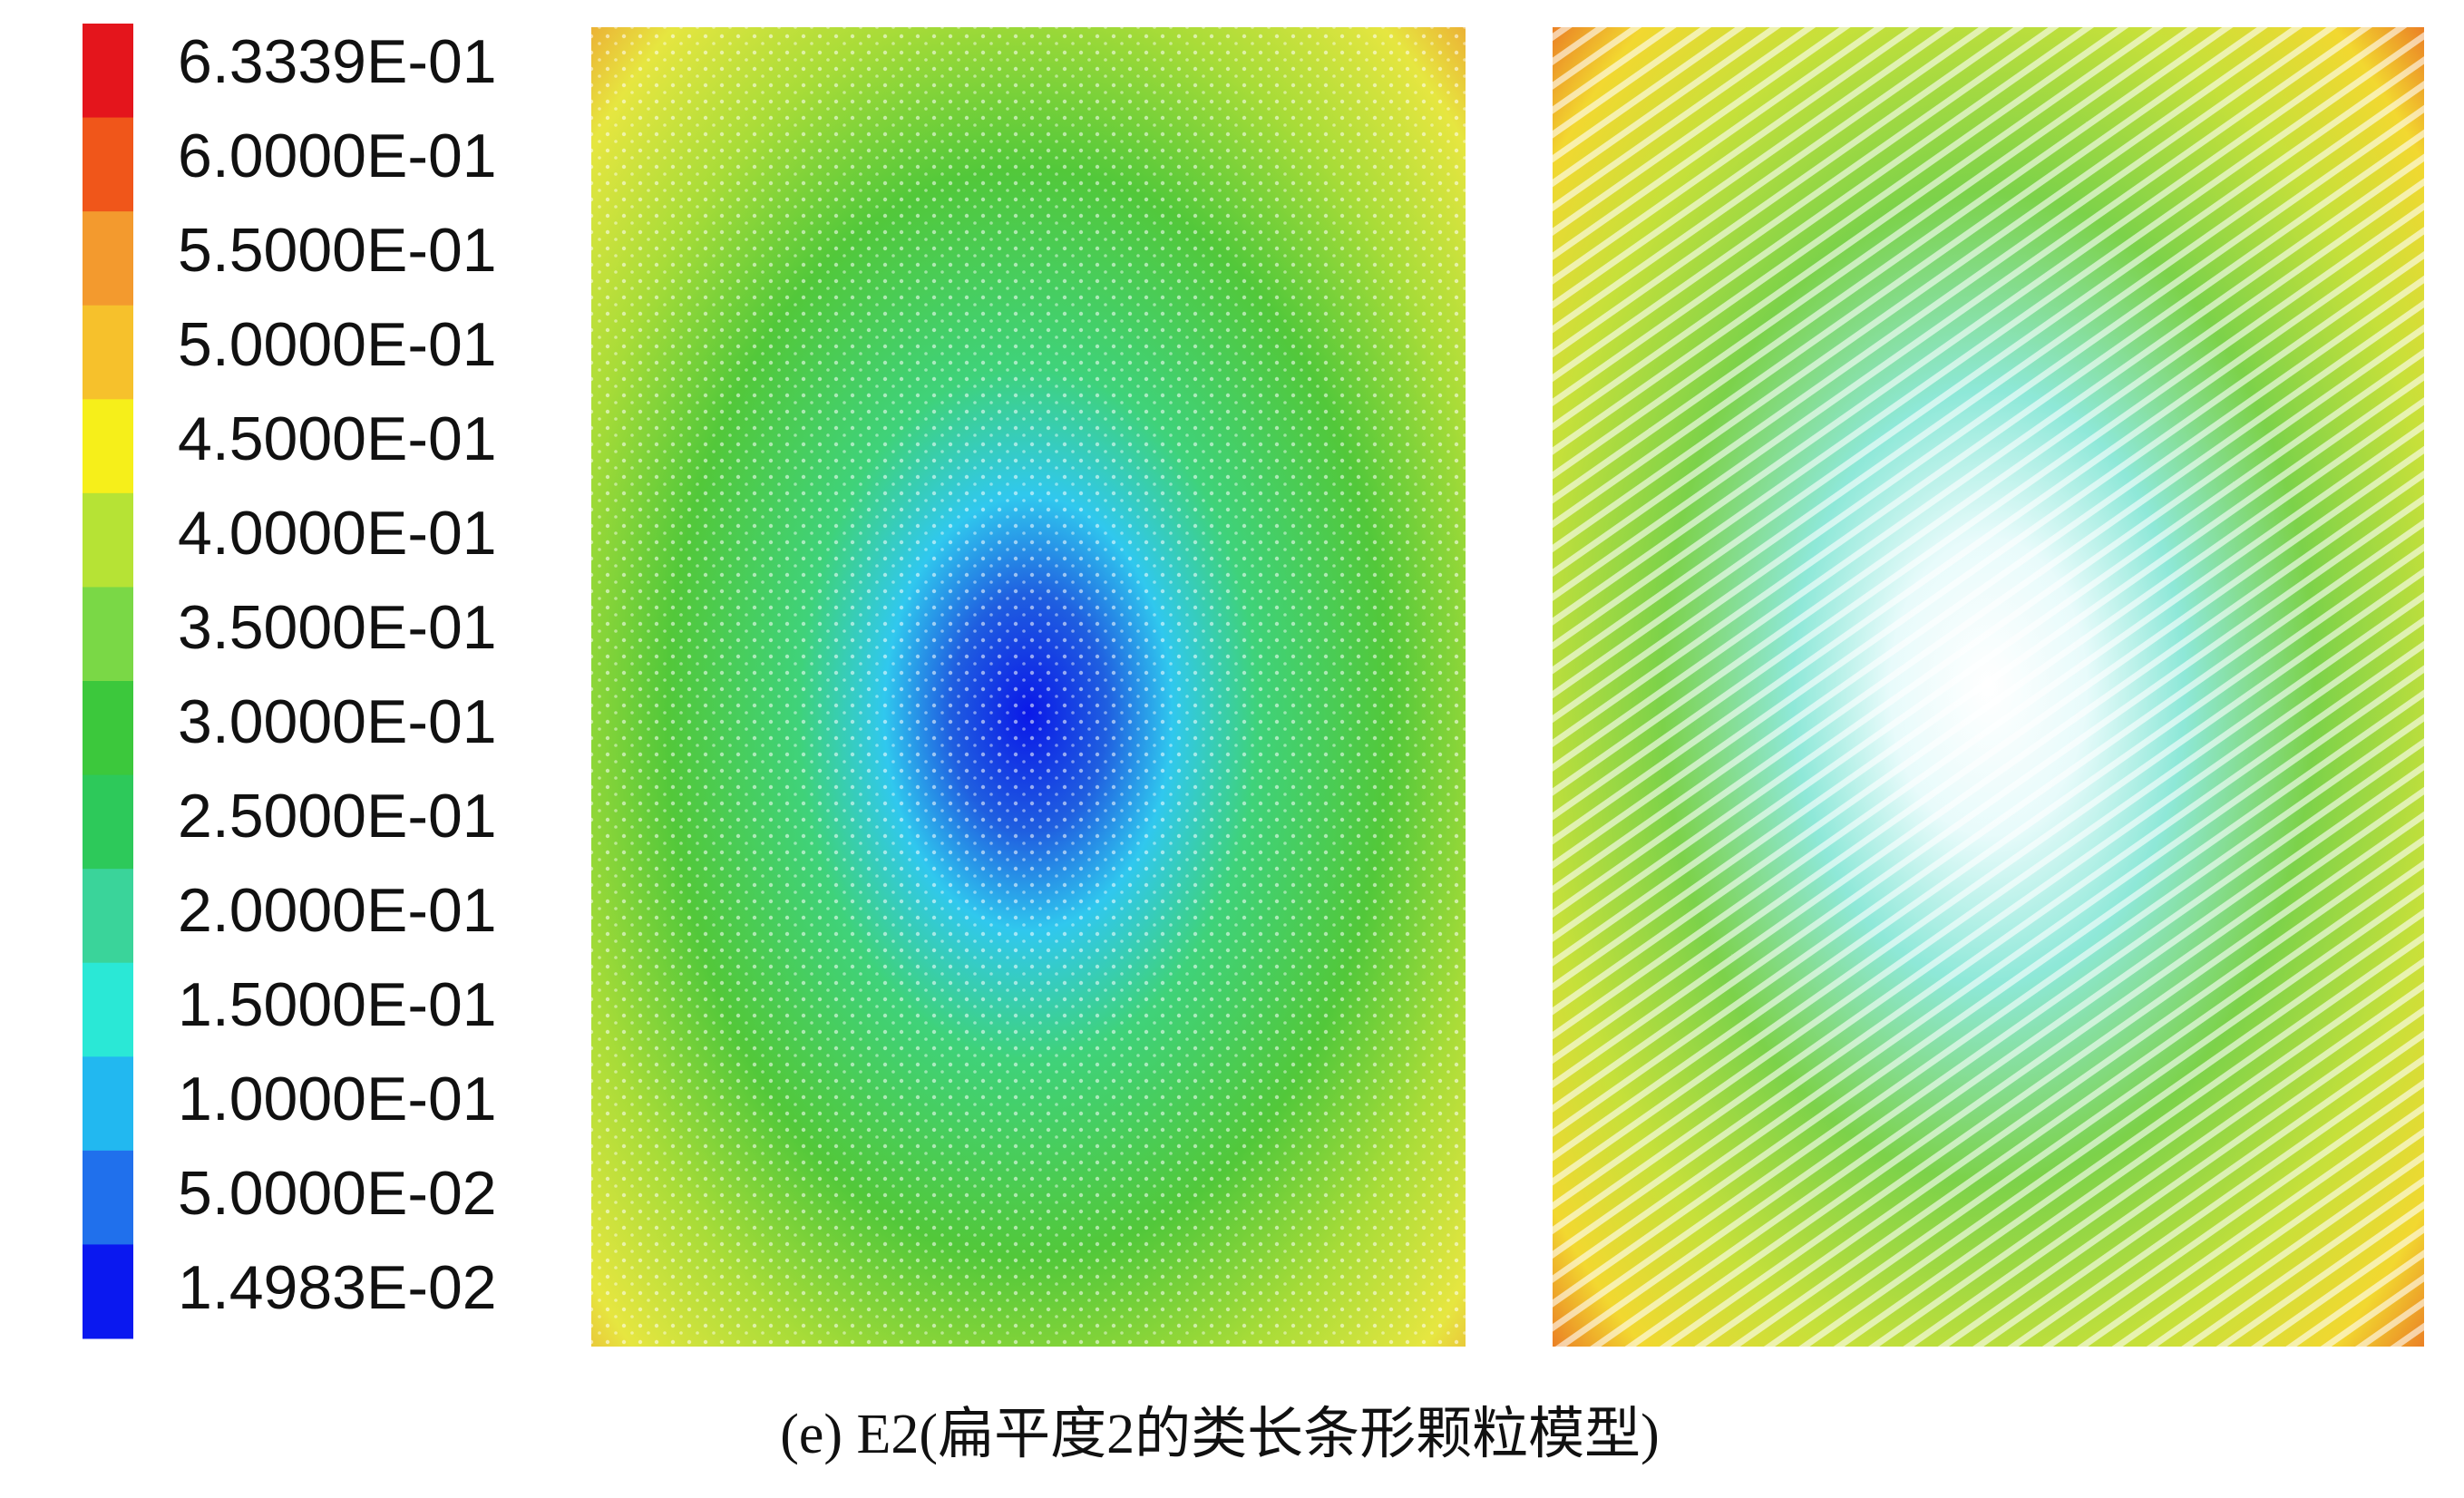  Describe the element at coordinates (337, 816) in the screenshot. I see `colorbar-label: 2.5000E-01` at that location.